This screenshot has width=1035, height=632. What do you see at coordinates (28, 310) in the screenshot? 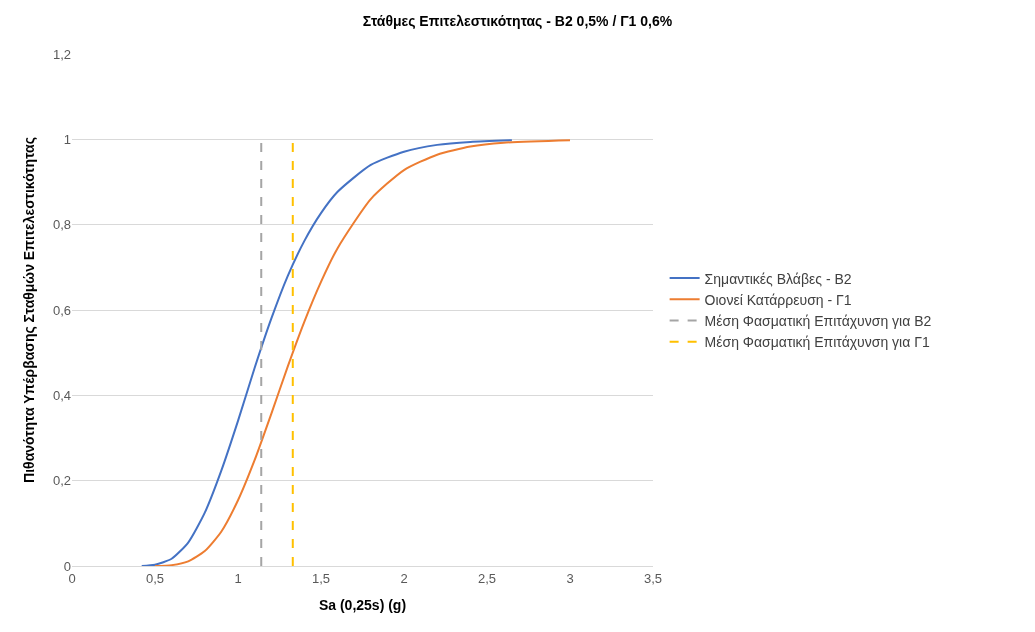
I see `y-axis-title: Πιθανότητα Υπέρβασης Σταθμών Επιτελεστικότητας` at bounding box center [28, 310].